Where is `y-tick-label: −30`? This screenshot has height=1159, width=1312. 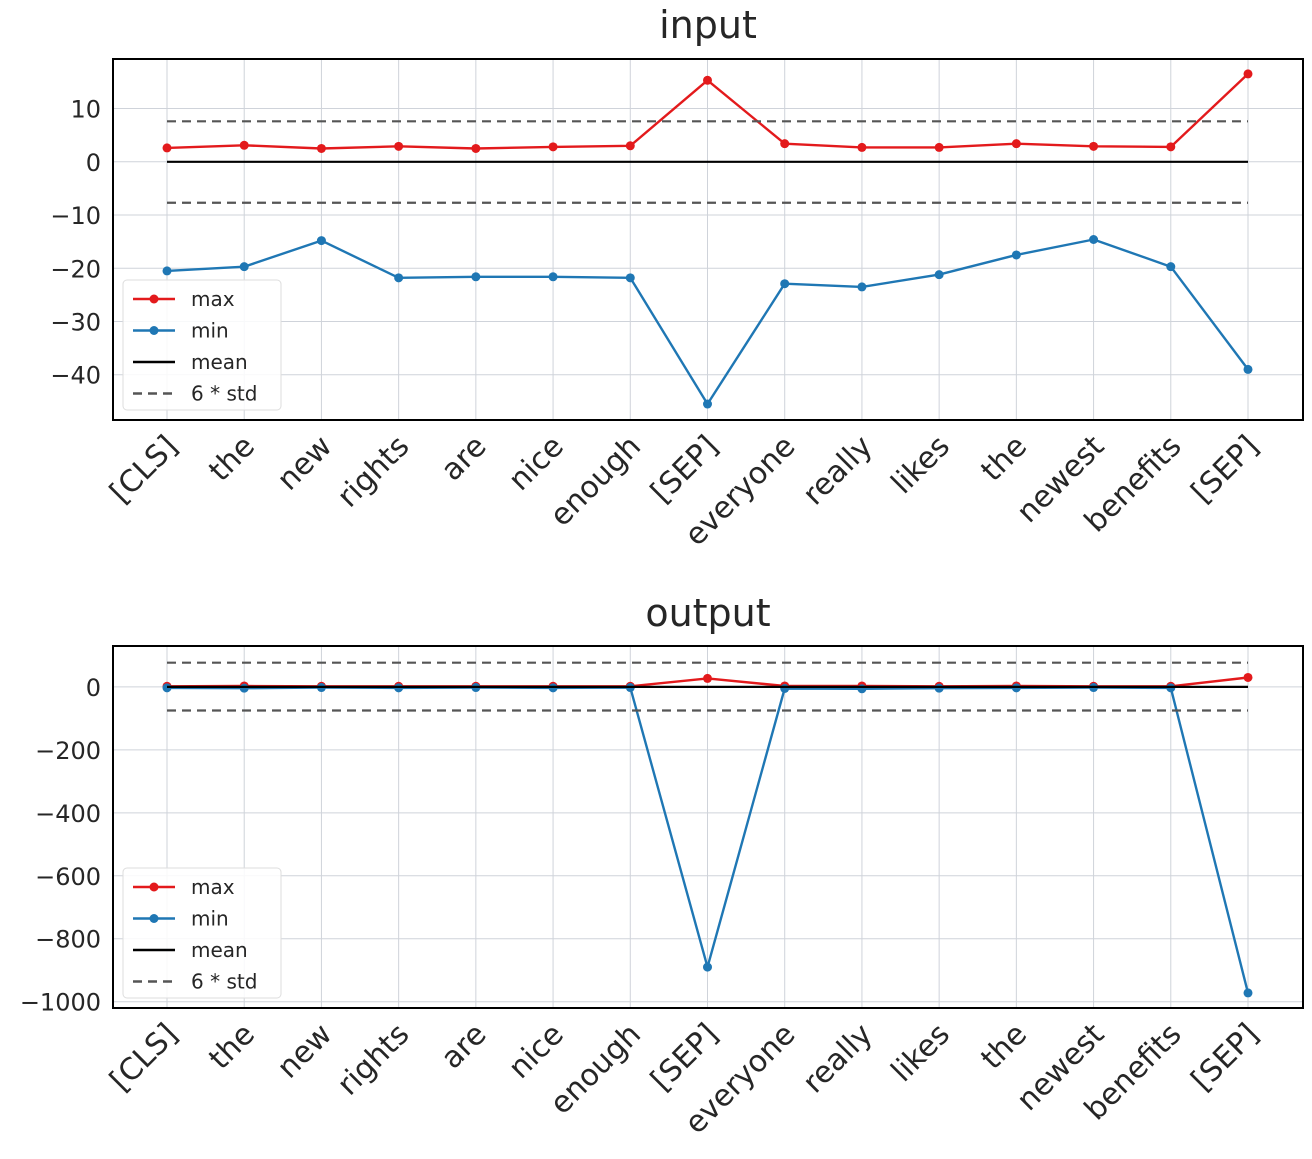 y-tick-label: −30 is located at coordinates (75, 322).